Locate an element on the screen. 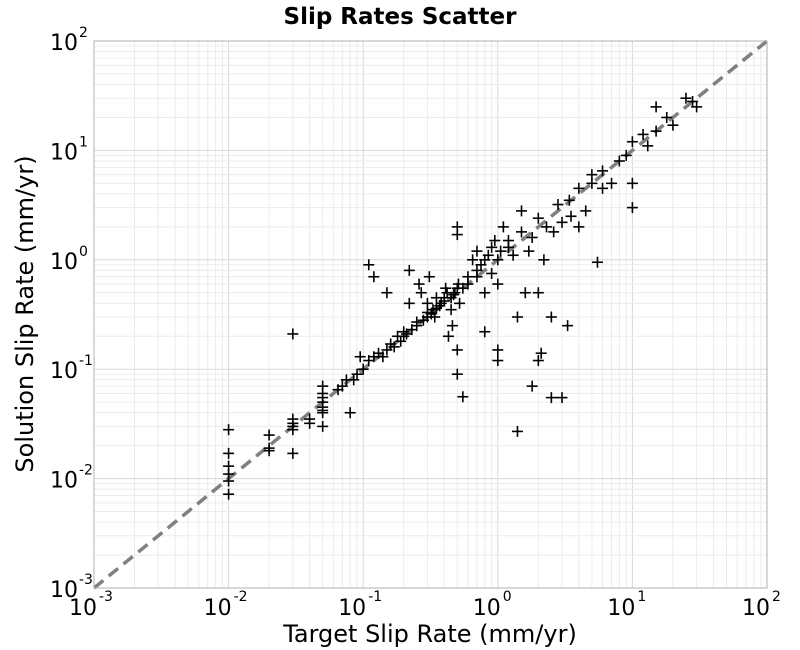 Image resolution: width=800 pixels, height=650 pixels. y-tick-label: 10 -1 is located at coordinates (71, 368).